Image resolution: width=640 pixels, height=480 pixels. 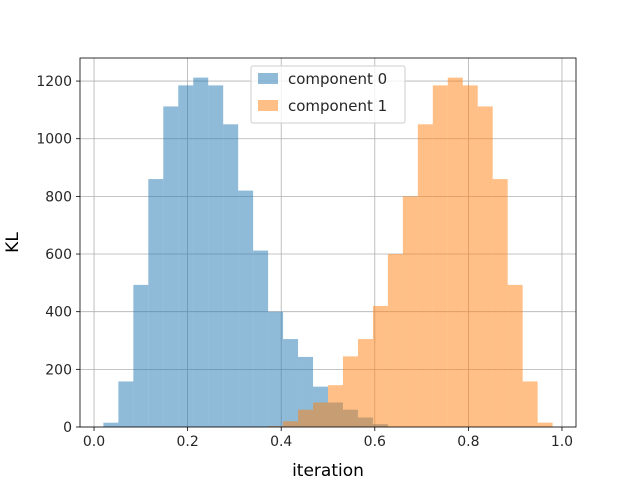 I want to click on legend-label-component-1: component 1, so click(x=337, y=106).